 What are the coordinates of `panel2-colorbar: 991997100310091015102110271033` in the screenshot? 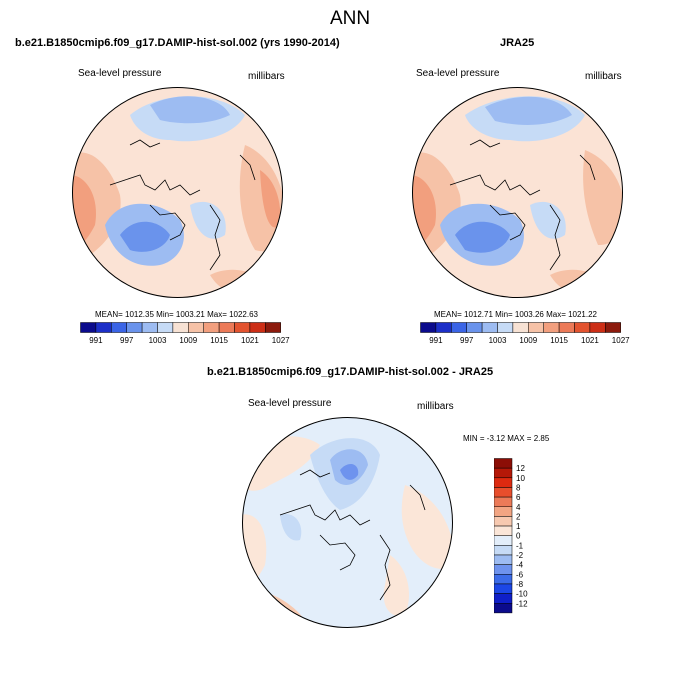 It's located at (525, 333).